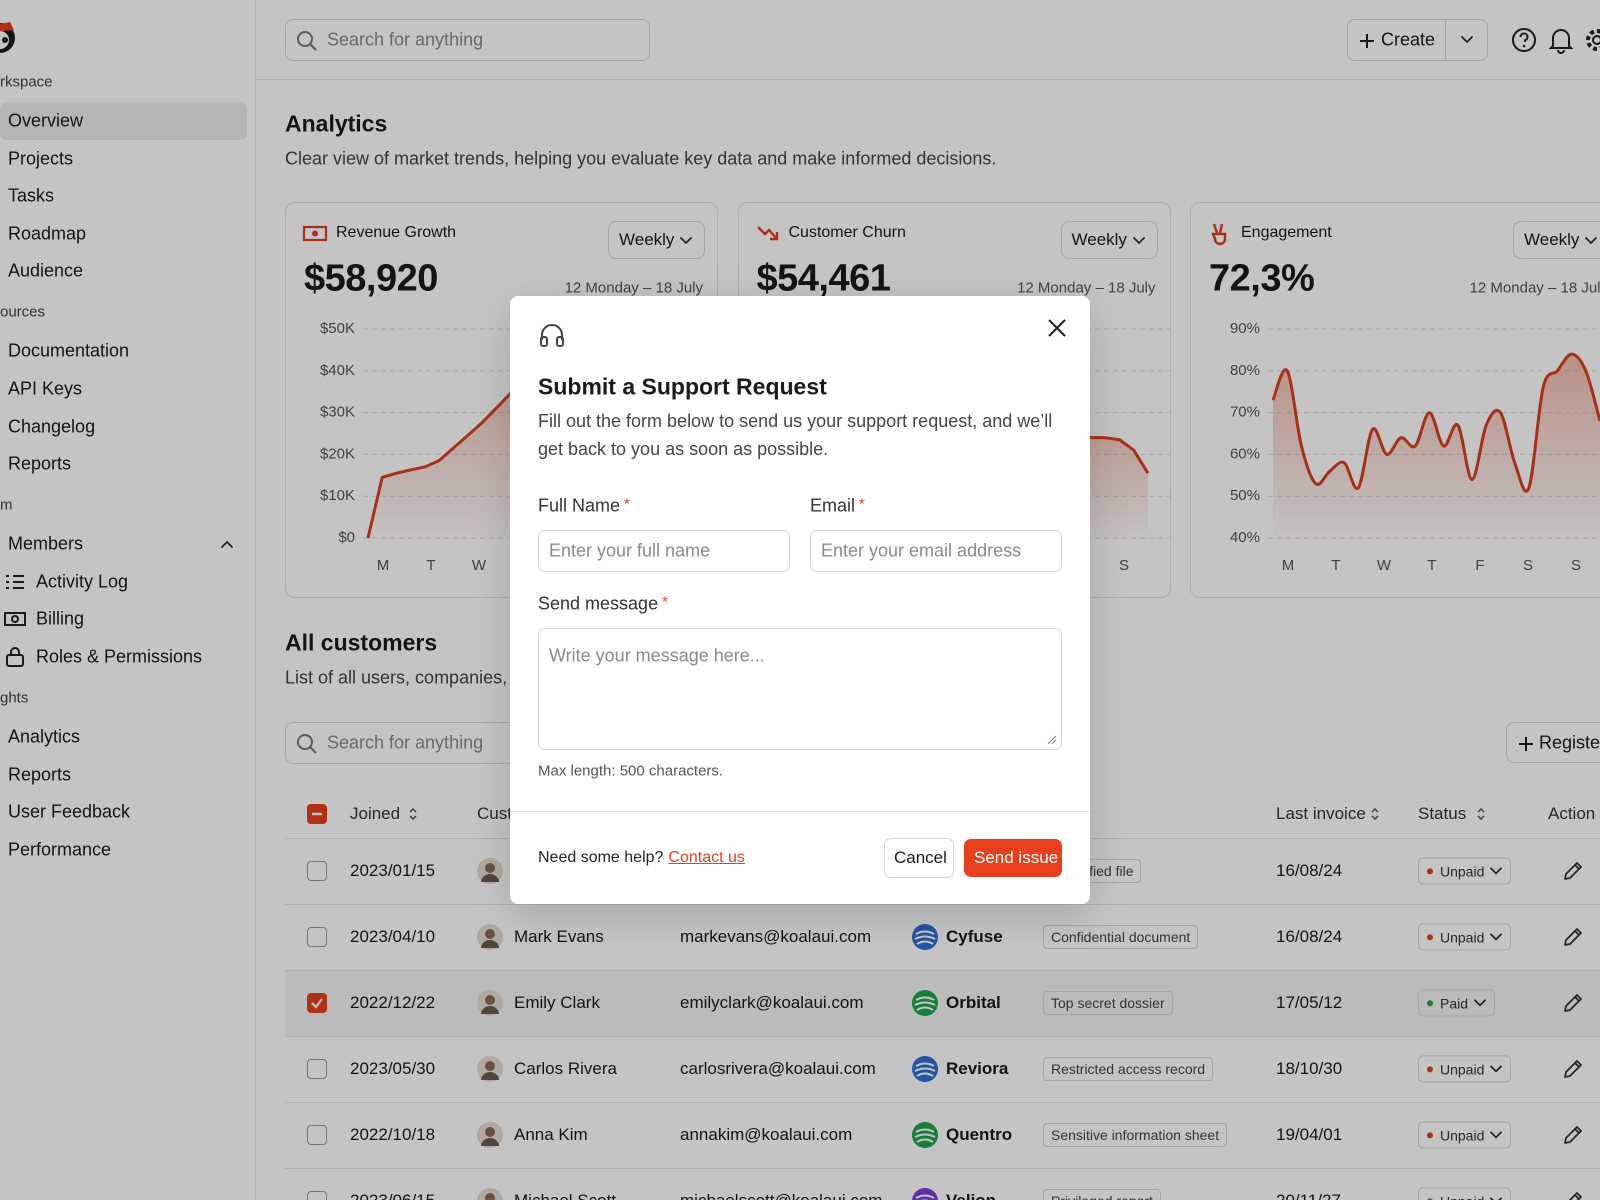  What do you see at coordinates (1309, 1134) in the screenshot?
I see `last-invoice: 19/04/01` at bounding box center [1309, 1134].